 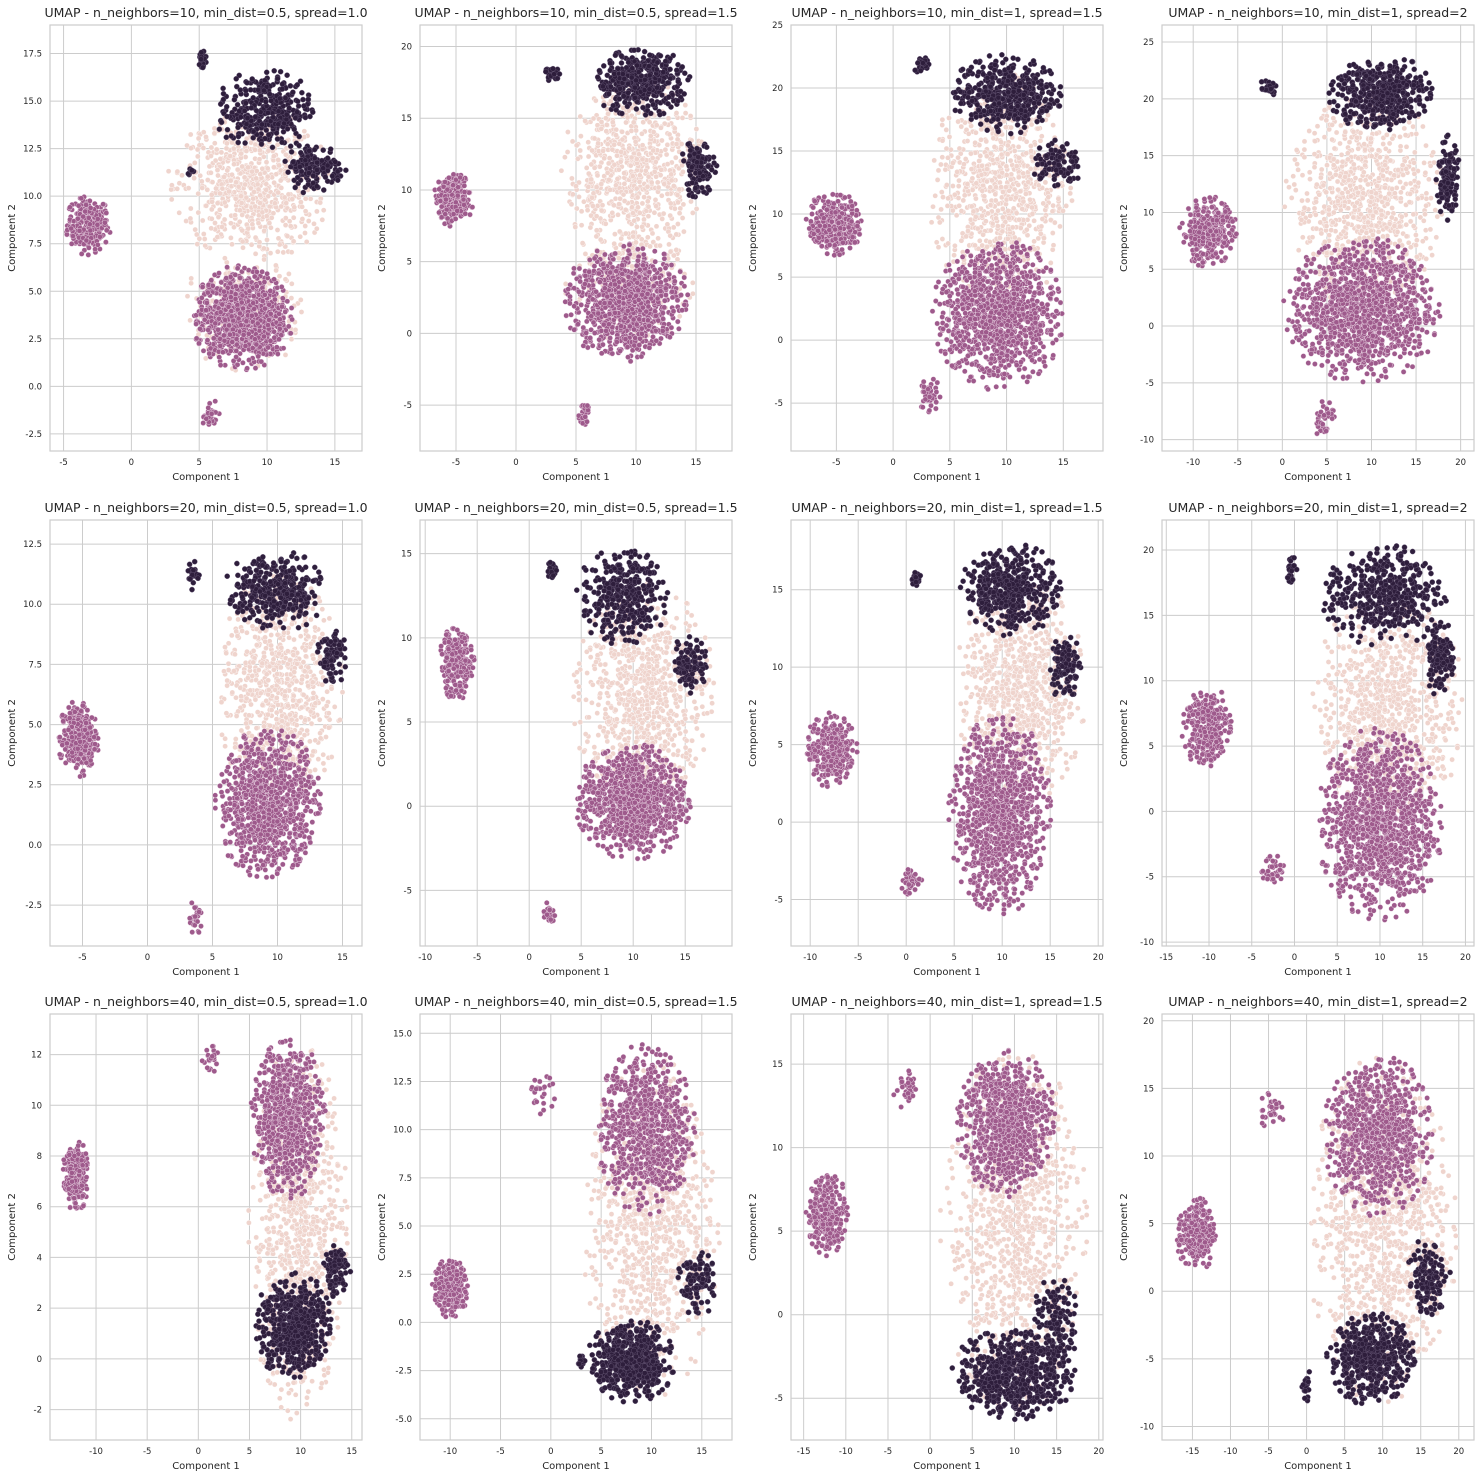 What do you see at coordinates (267, 463) in the screenshot?
I see `x-tick-label: 10` at bounding box center [267, 463].